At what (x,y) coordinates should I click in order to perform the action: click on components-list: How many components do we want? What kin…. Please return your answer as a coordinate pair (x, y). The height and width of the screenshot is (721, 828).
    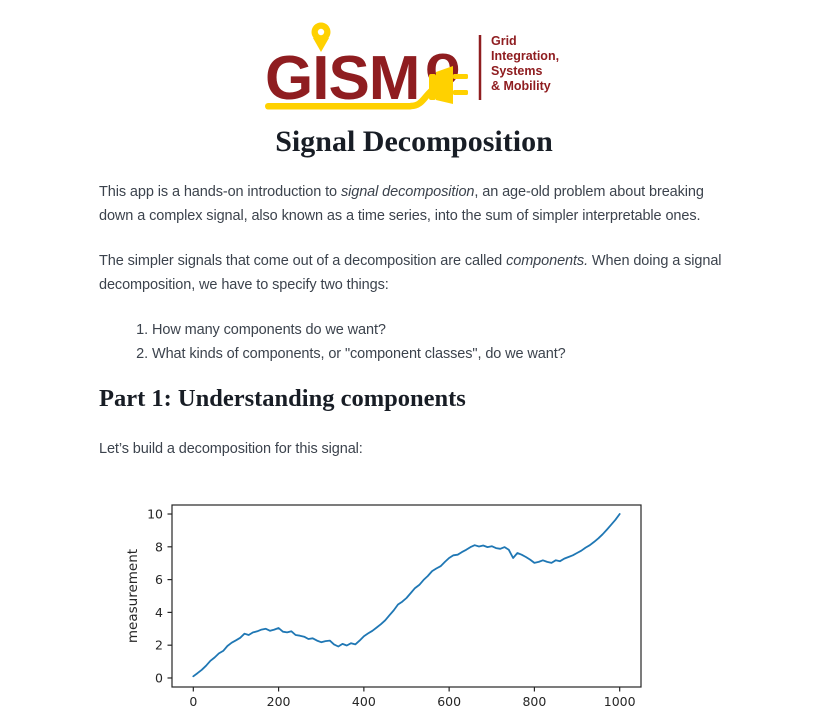
    Looking at the image, I should click on (414, 342).